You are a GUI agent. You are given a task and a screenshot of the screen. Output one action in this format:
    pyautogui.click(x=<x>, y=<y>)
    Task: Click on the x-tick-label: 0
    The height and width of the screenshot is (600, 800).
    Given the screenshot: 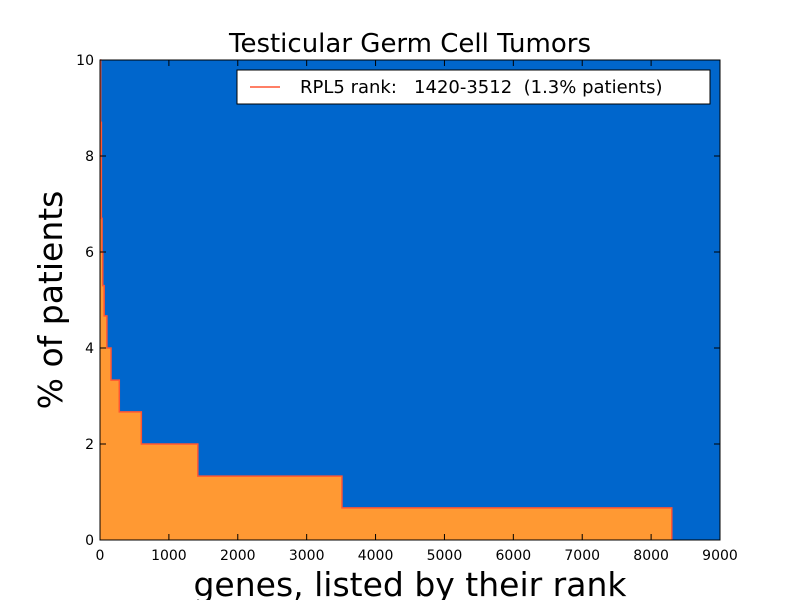 What is the action you would take?
    pyautogui.click(x=100, y=556)
    